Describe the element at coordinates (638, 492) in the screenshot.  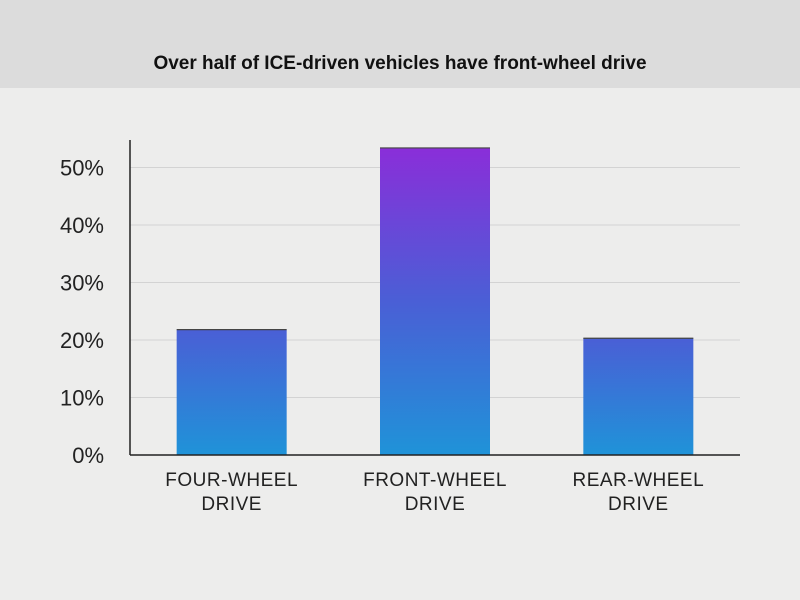
I see `x-category-label-2: REAR-WHEEL DRIVE` at that location.